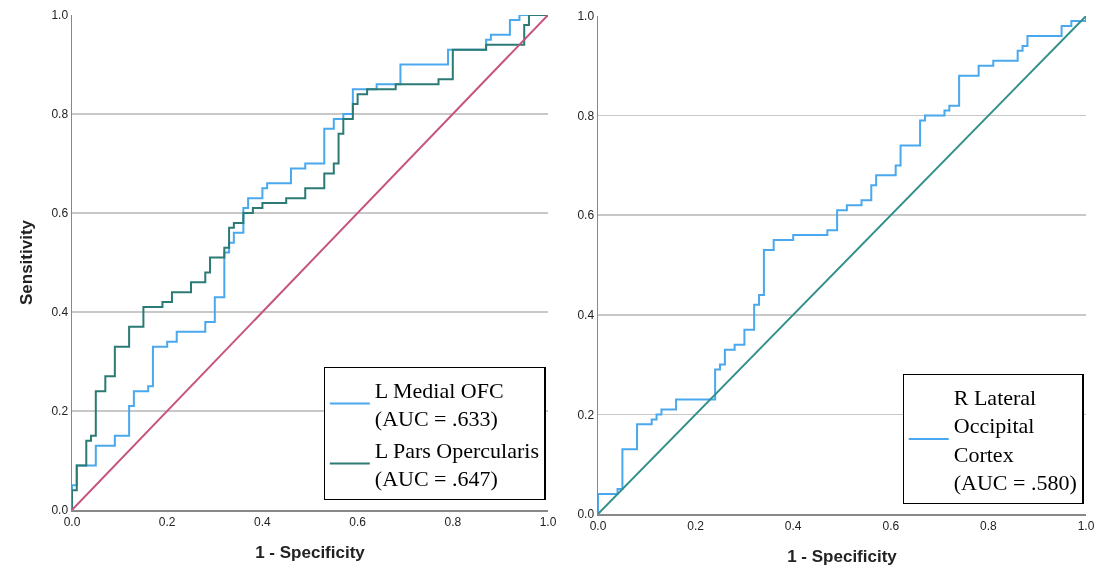 The width and height of the screenshot is (1104, 578). What do you see at coordinates (27, 262) in the screenshot?
I see `y-axis-title: Sensitivity` at bounding box center [27, 262].